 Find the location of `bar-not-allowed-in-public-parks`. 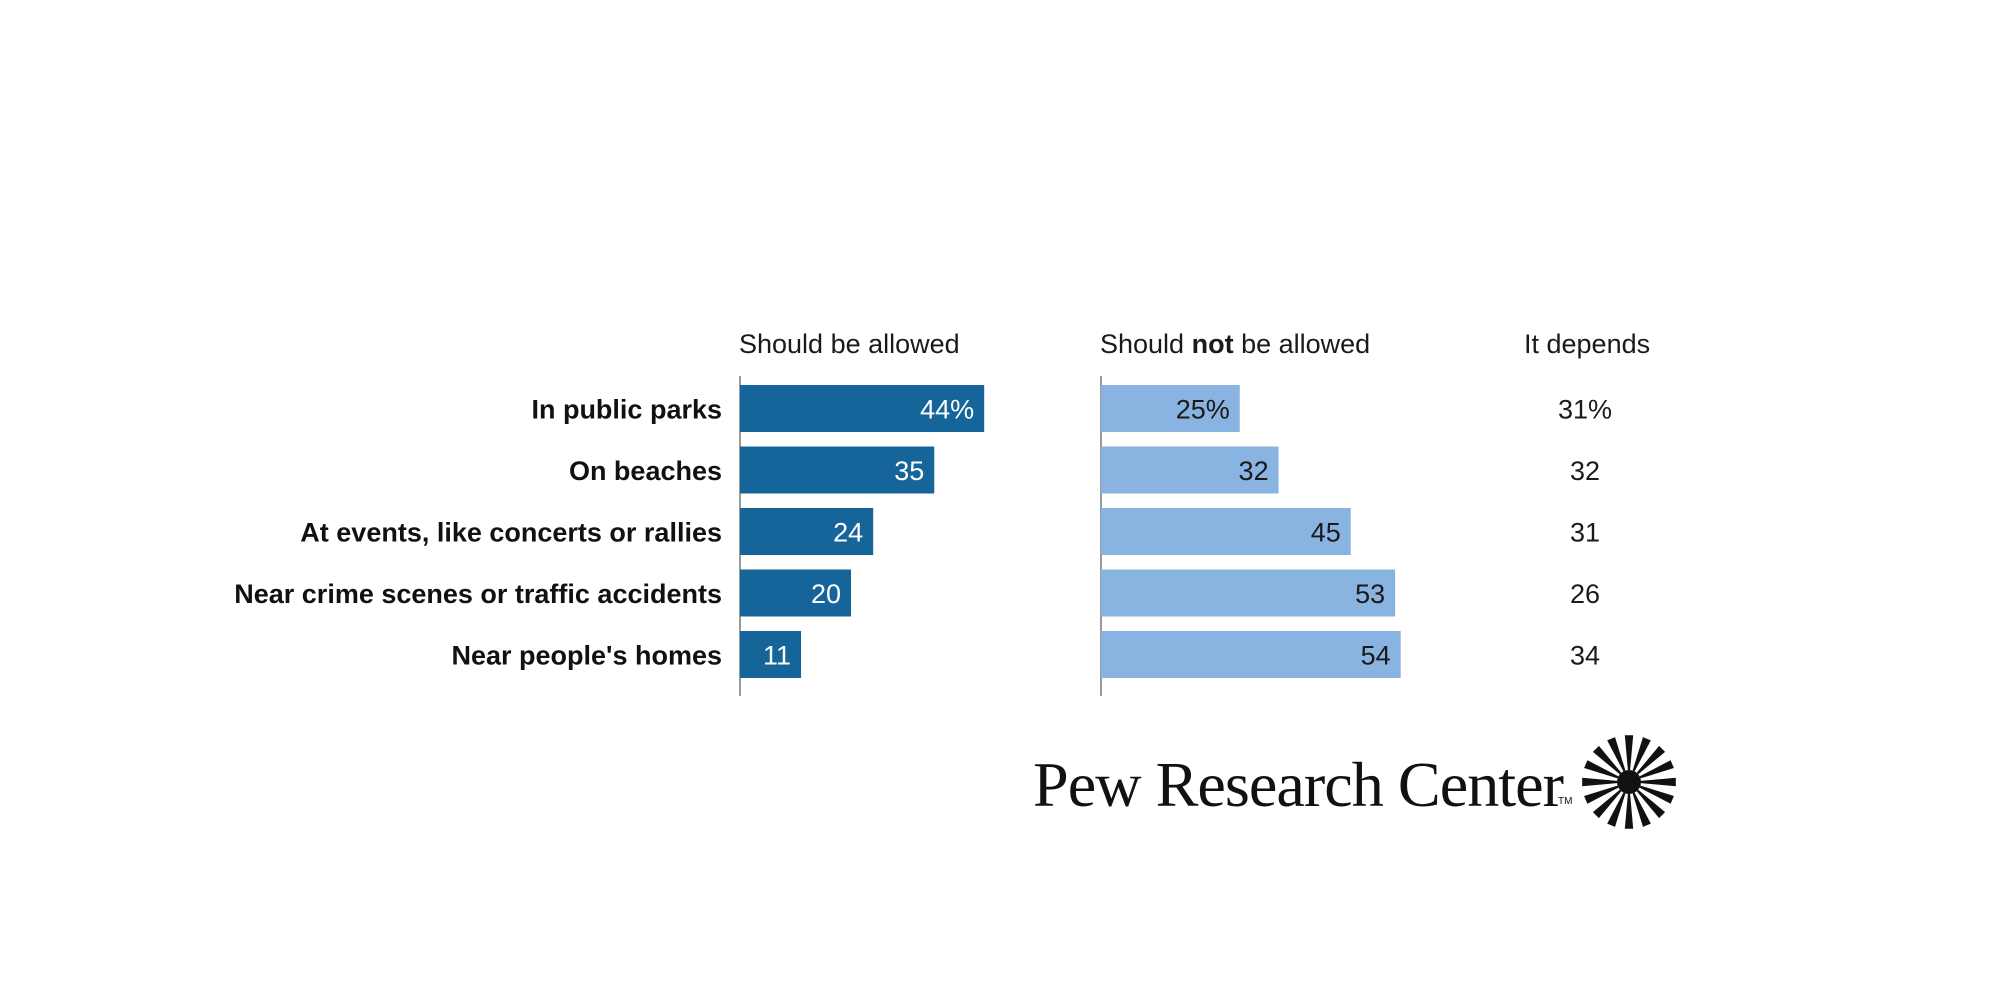

bar-not-allowed-in-public-parks is located at coordinates (1170, 408).